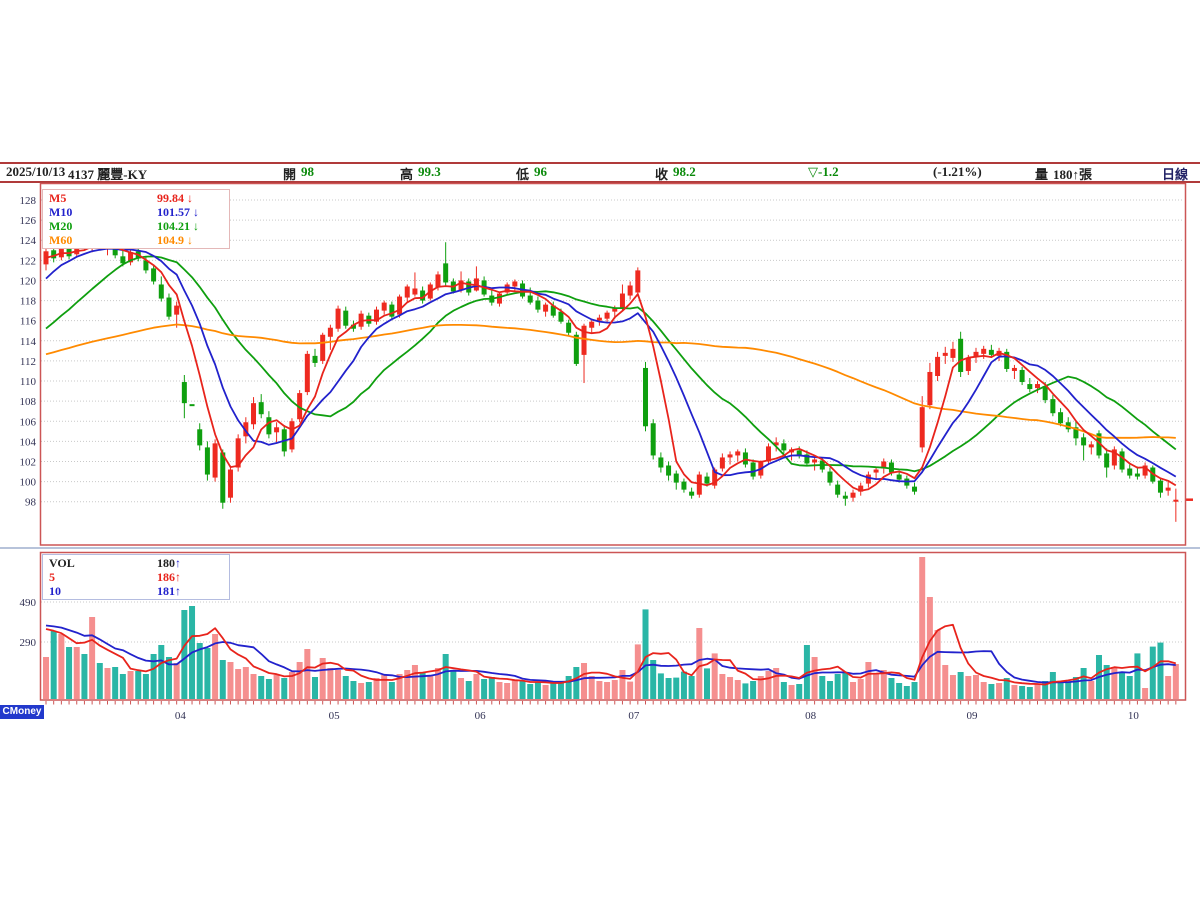 The image size is (1200, 900). I want to click on ma10-row: M10 101.57 ↓, so click(136, 212).